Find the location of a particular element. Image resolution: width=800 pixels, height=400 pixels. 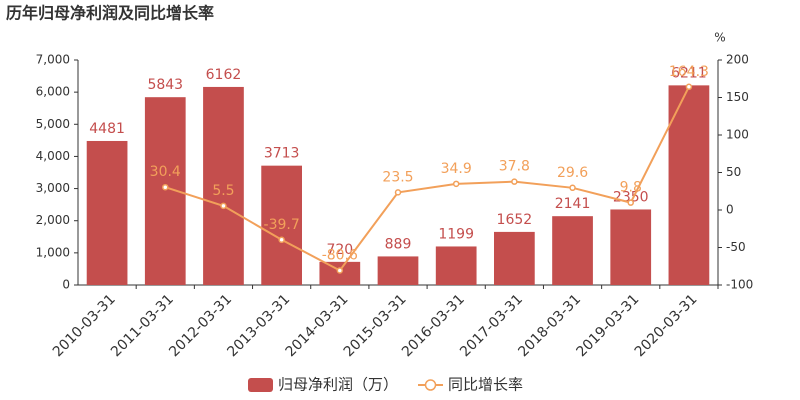

y2-tick-label: 0 is located at coordinates (730, 210).